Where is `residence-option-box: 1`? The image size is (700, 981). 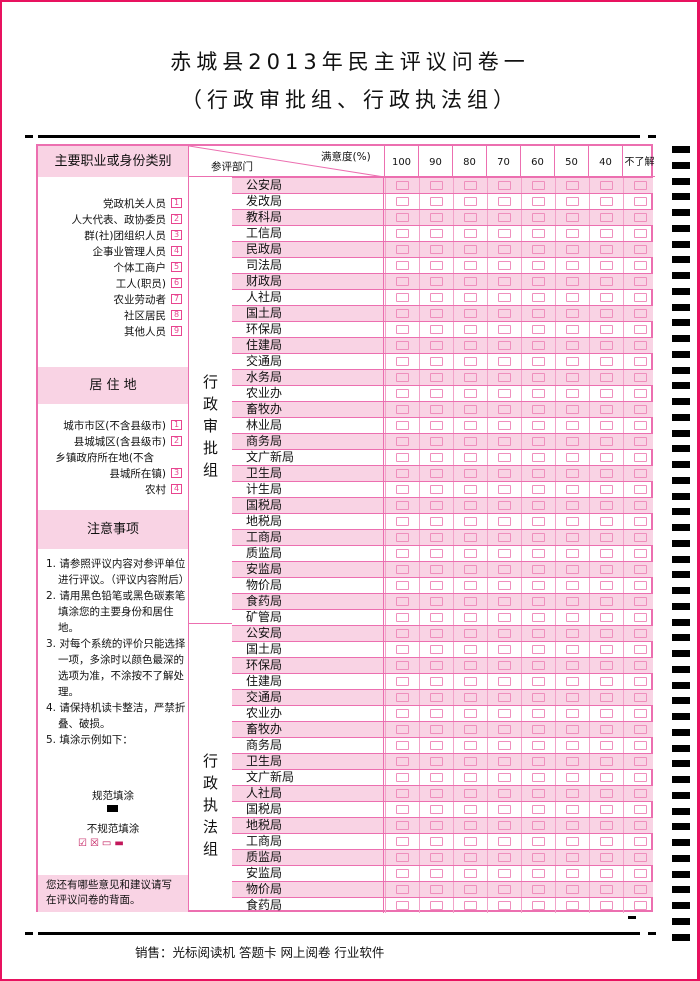 residence-option-box: 1 is located at coordinates (176, 425).